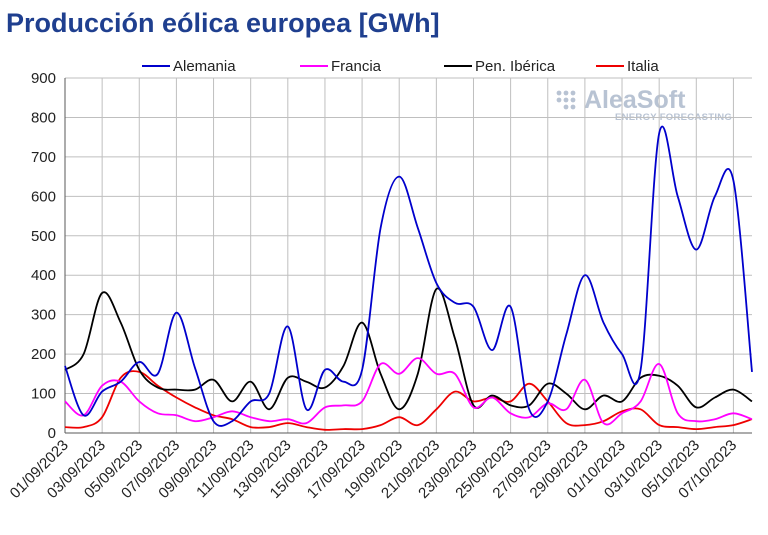  I want to click on legend-label-alemania: Alemania, so click(204, 66).